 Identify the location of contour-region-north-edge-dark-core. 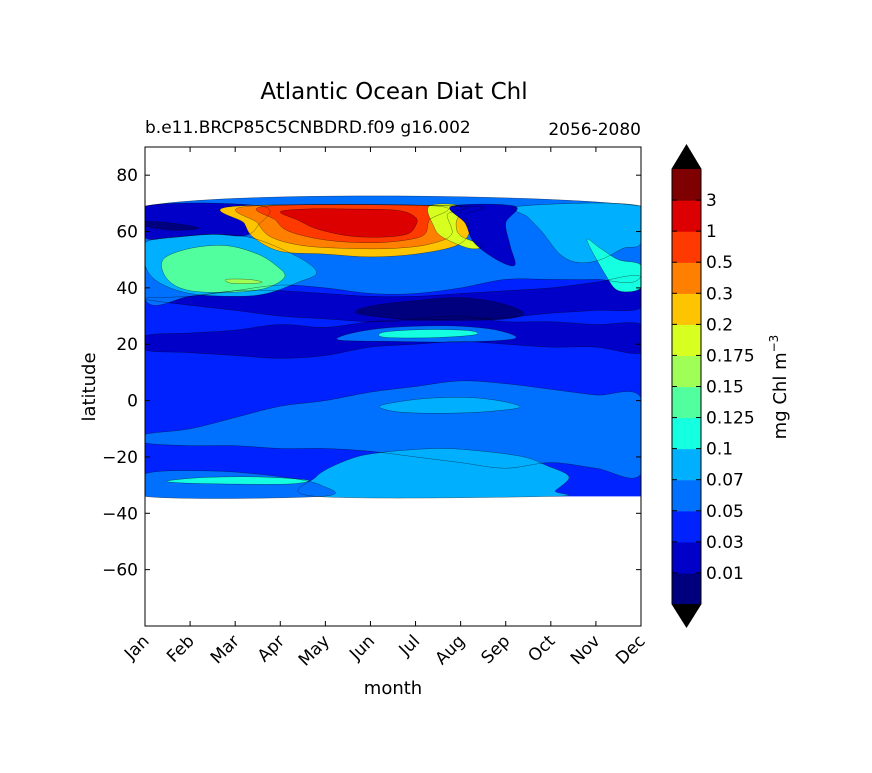
(172, 226).